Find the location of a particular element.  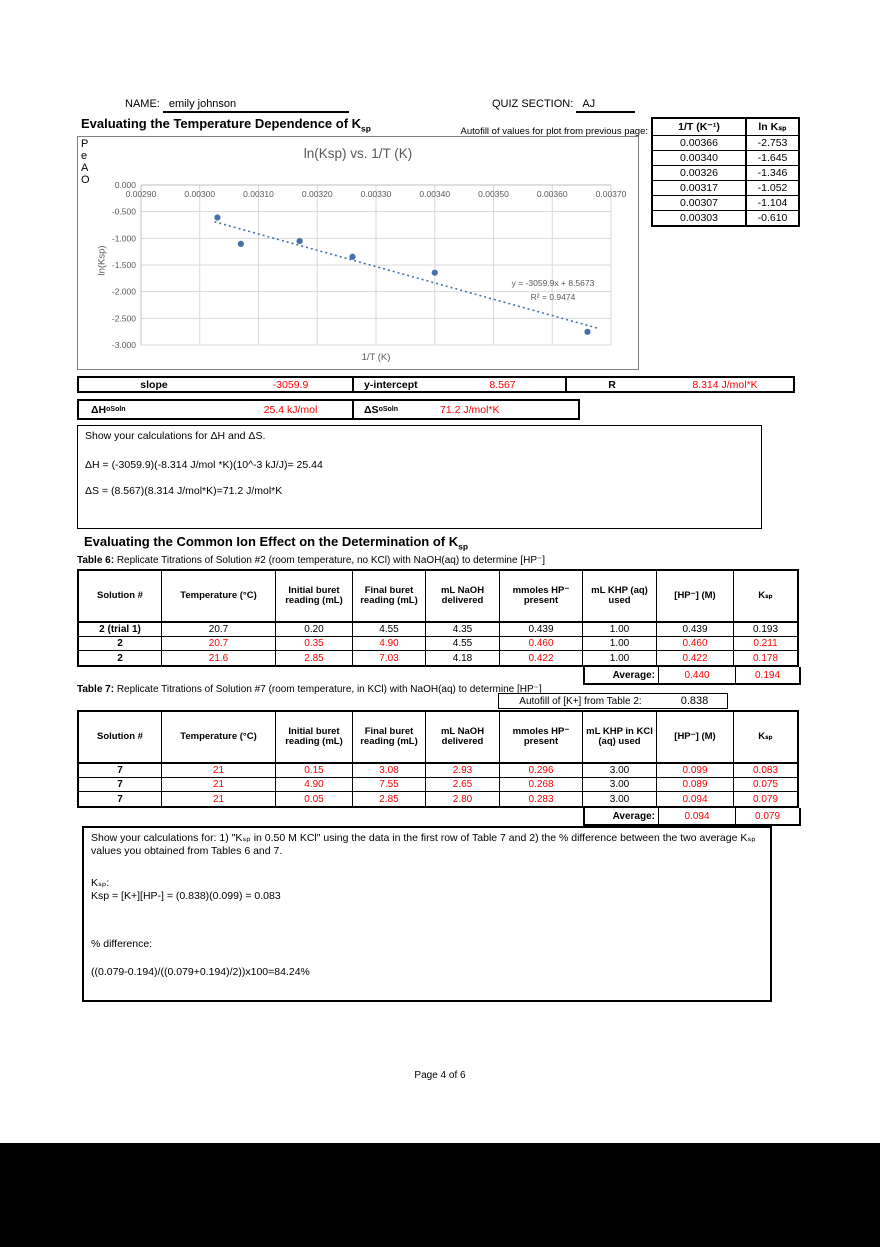

x-tick-label: 0.00340 is located at coordinates (434, 194).